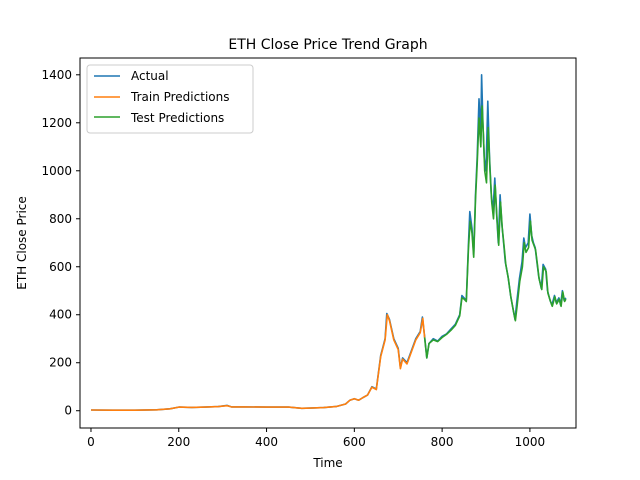 The image size is (640, 480). What do you see at coordinates (266, 442) in the screenshot?
I see `x-tick-label: 400` at bounding box center [266, 442].